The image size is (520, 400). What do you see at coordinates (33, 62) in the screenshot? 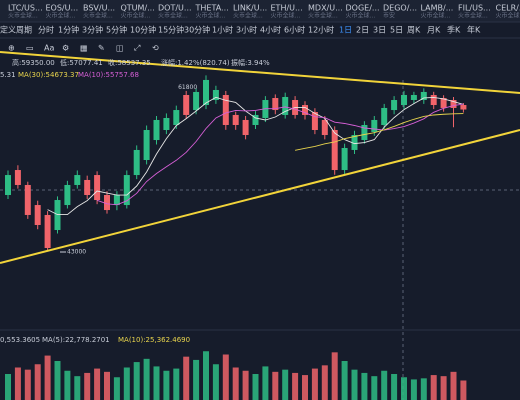
I see `info-high: 高:59350.00` at bounding box center [33, 62].